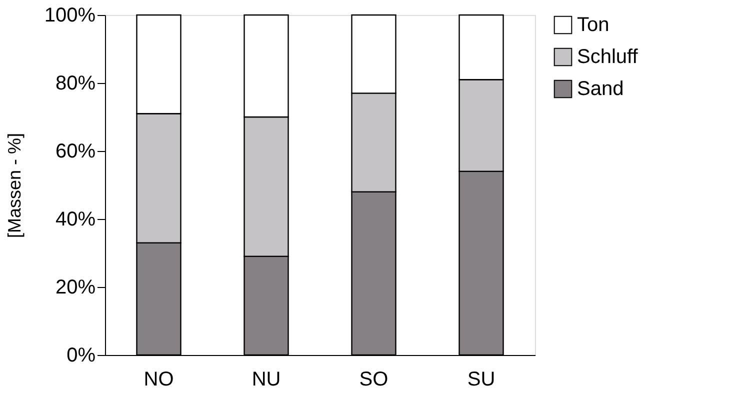  Describe the element at coordinates (266, 379) in the screenshot. I see `x-tick-label: NU` at that location.